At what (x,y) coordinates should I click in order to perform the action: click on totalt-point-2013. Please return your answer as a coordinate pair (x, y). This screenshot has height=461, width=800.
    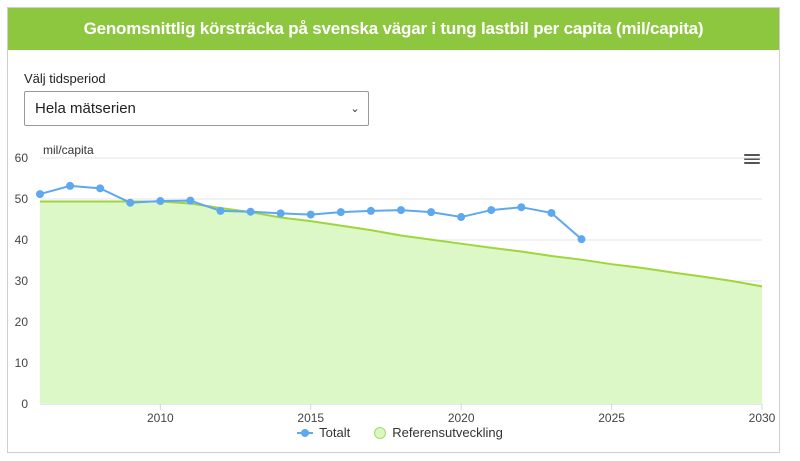
    Looking at the image, I should click on (250, 211).